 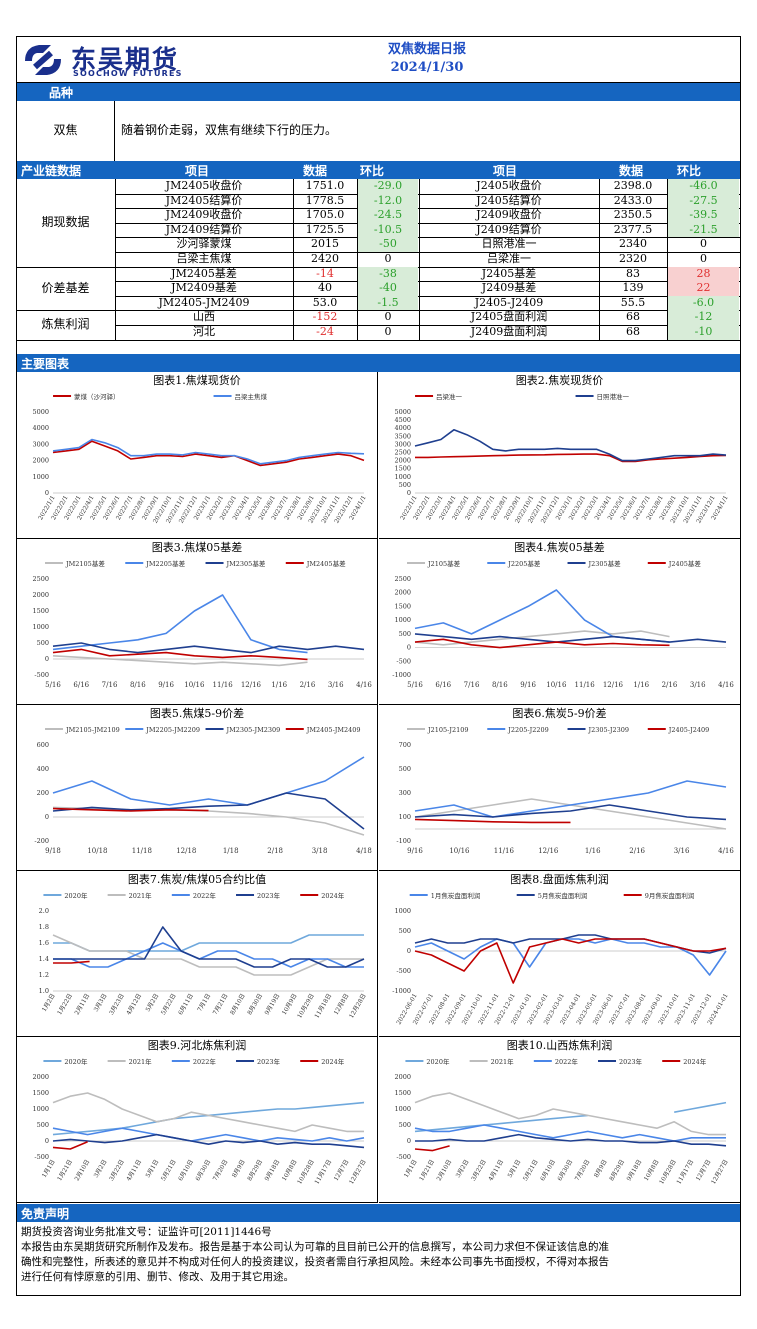 What do you see at coordinates (325, 244) in the screenshot?
I see `table-cell-value: 2015` at bounding box center [325, 244].